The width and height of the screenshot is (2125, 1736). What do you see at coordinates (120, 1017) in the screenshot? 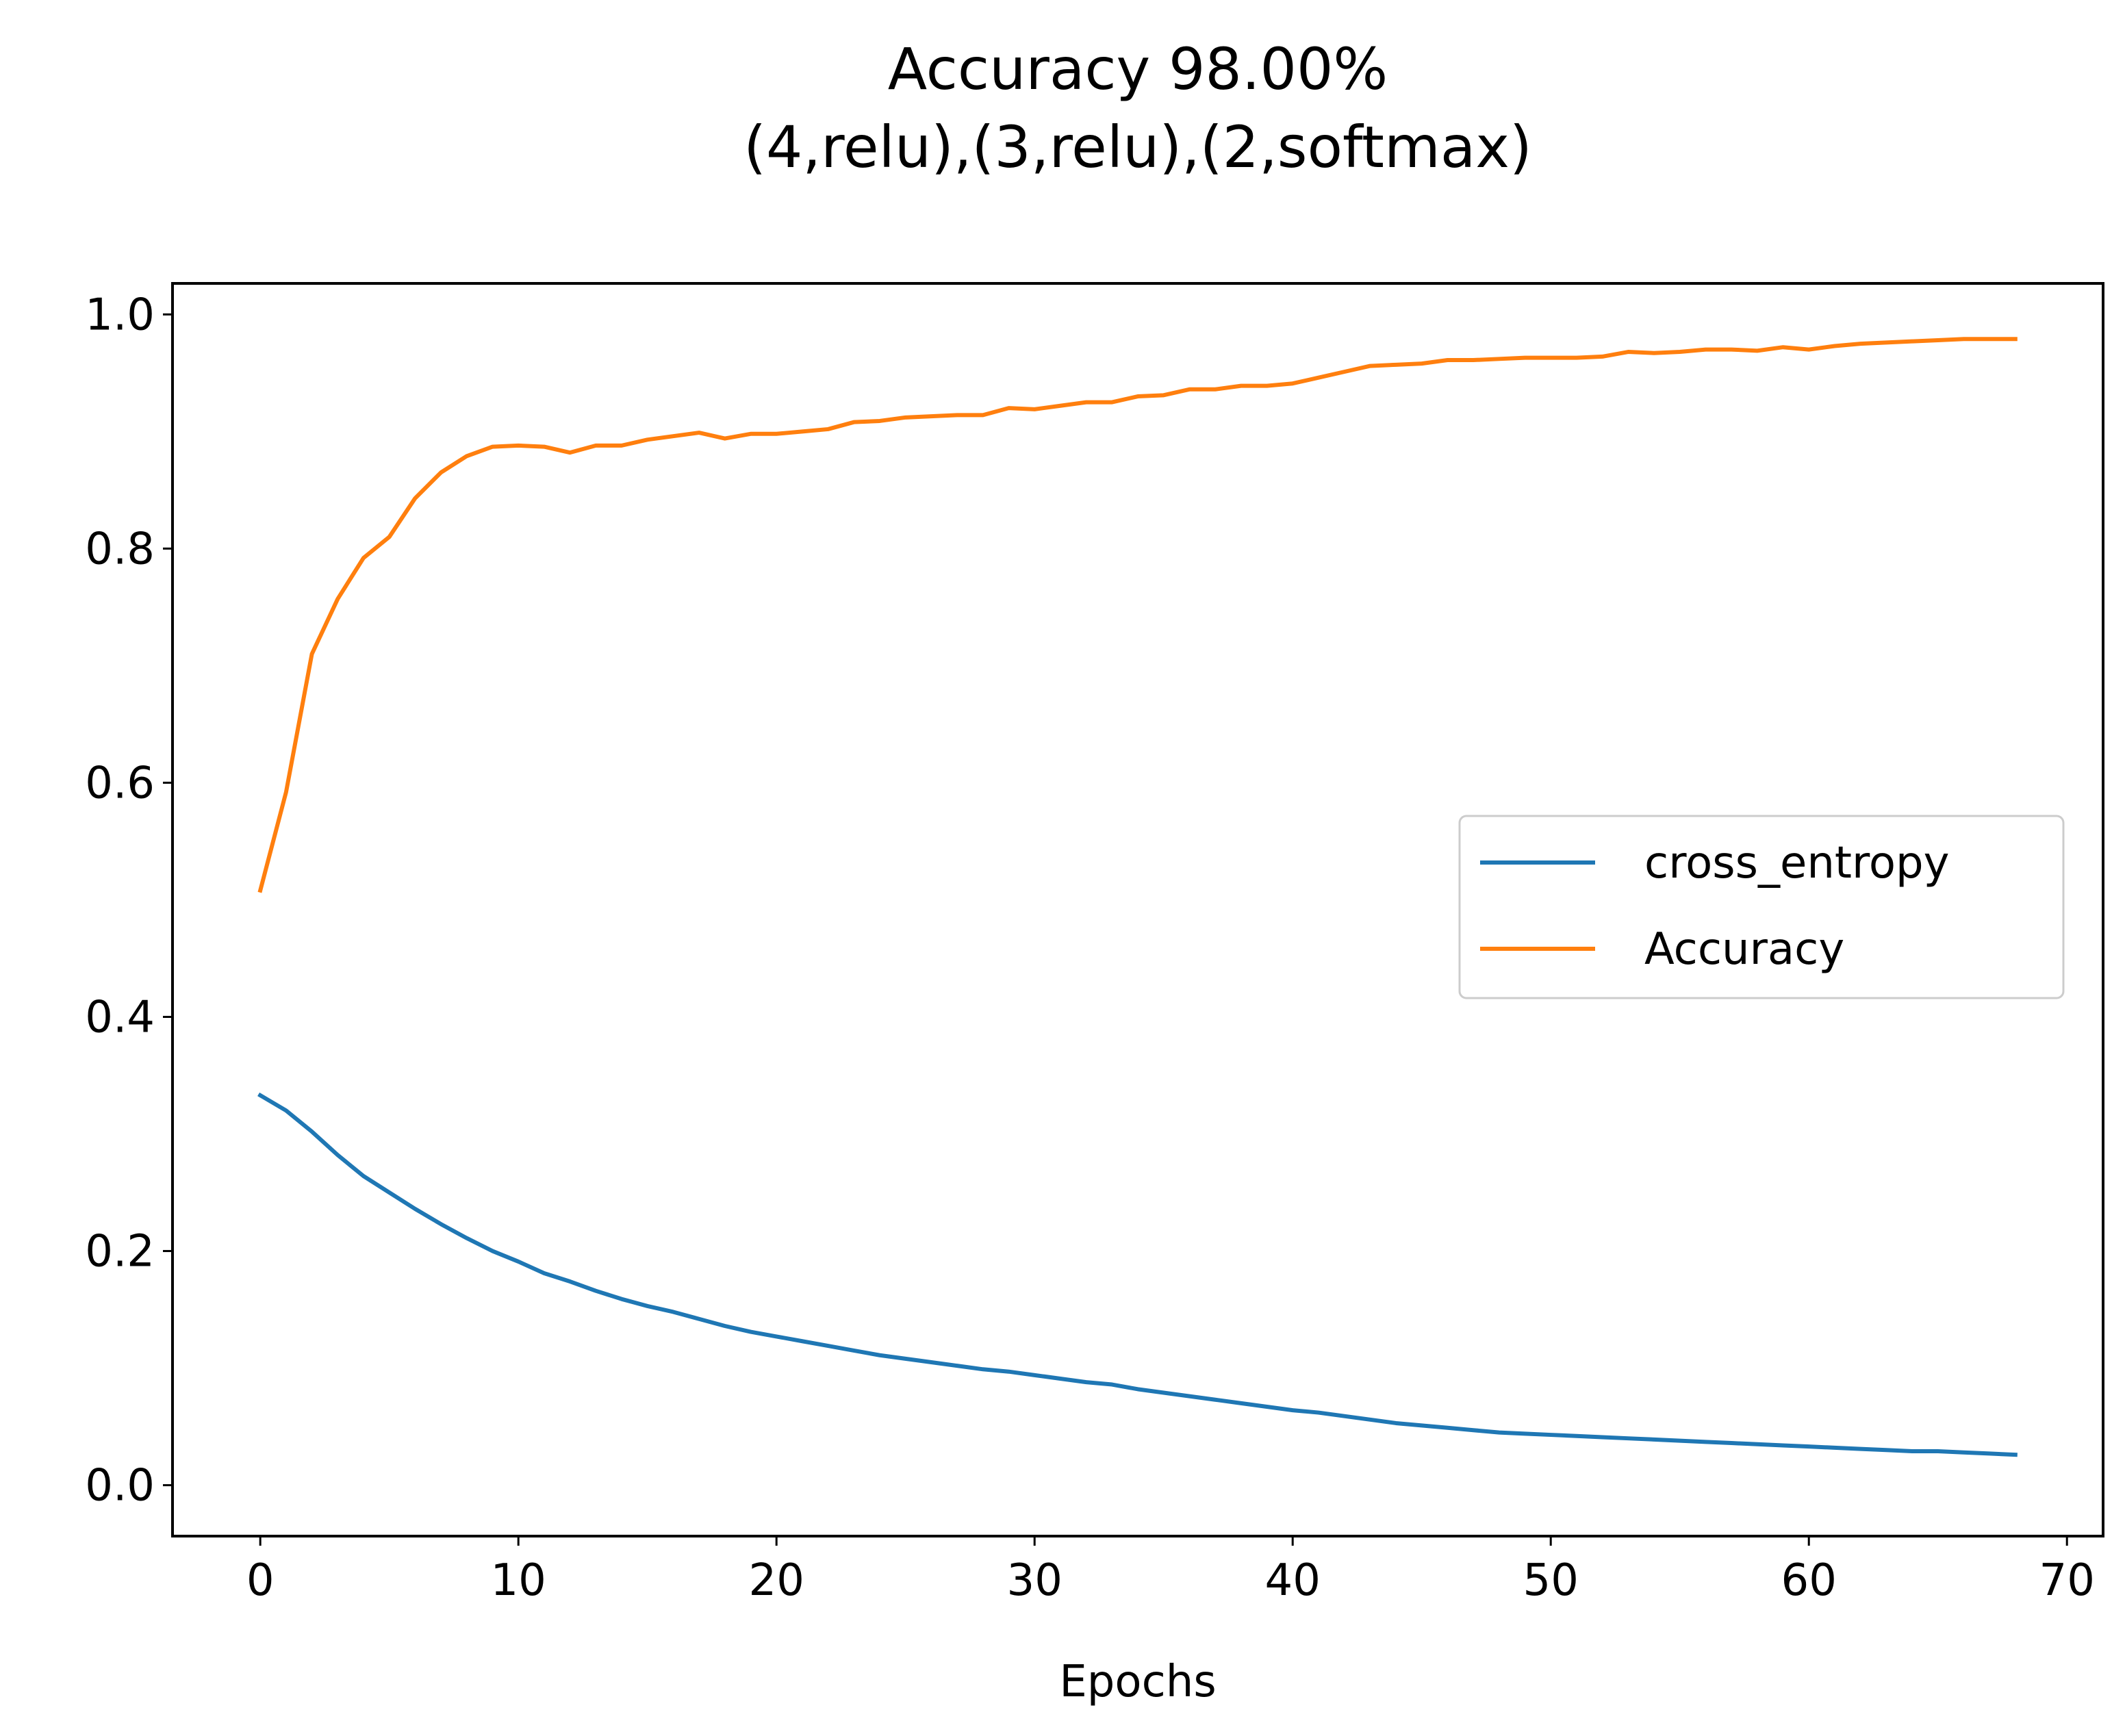
I see `y-tick-label: 0.4` at bounding box center [120, 1017].